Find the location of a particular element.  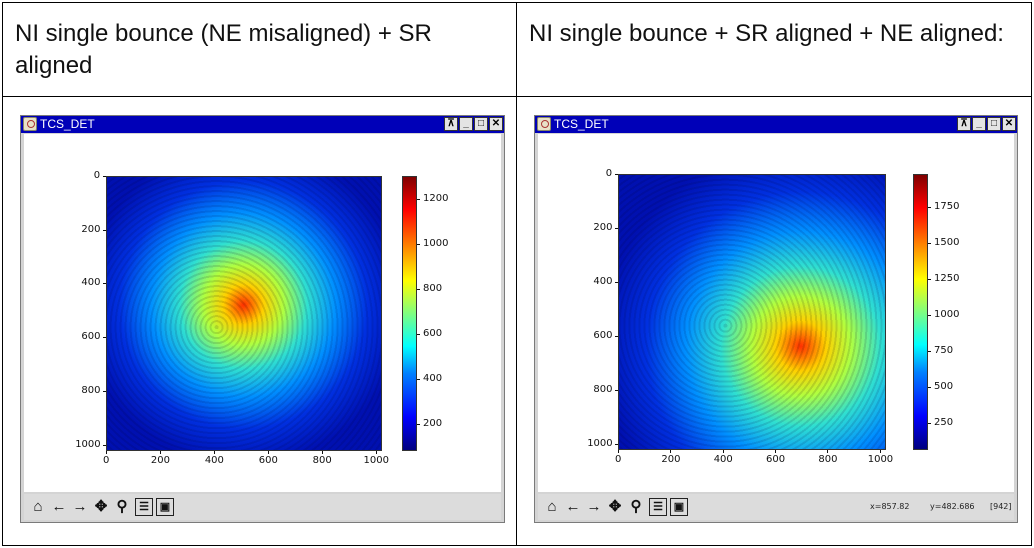

intensity-map is located at coordinates (752, 312).